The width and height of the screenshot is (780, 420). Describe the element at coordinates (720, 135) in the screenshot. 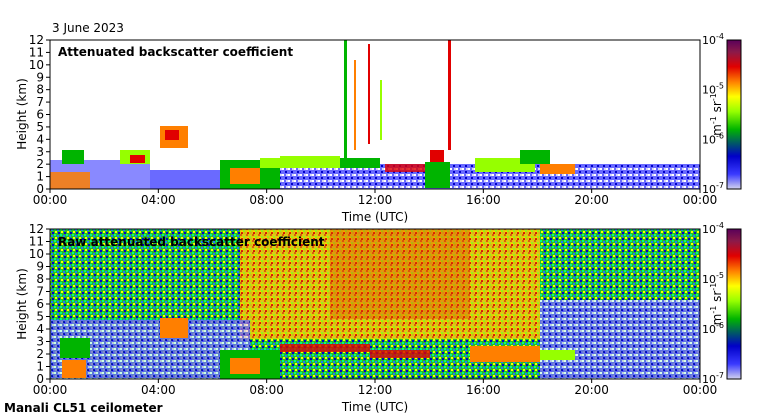

I see `colorbar-tick-exponent: -6` at that location.